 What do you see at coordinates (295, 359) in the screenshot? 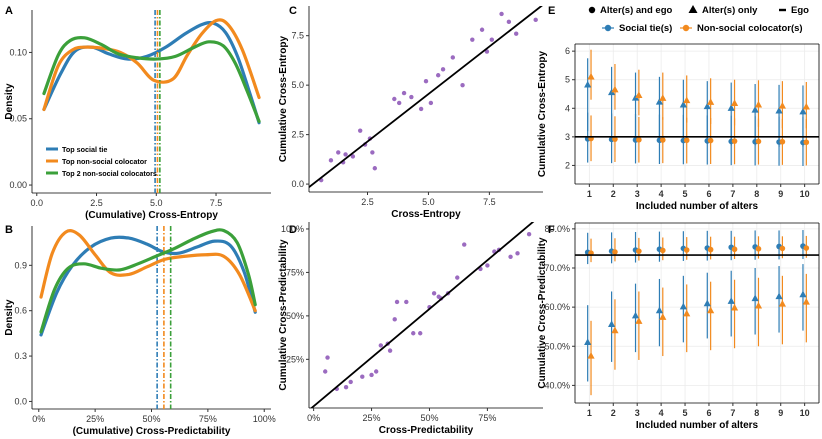
I see `y-tick-label: 25%` at bounding box center [295, 359].